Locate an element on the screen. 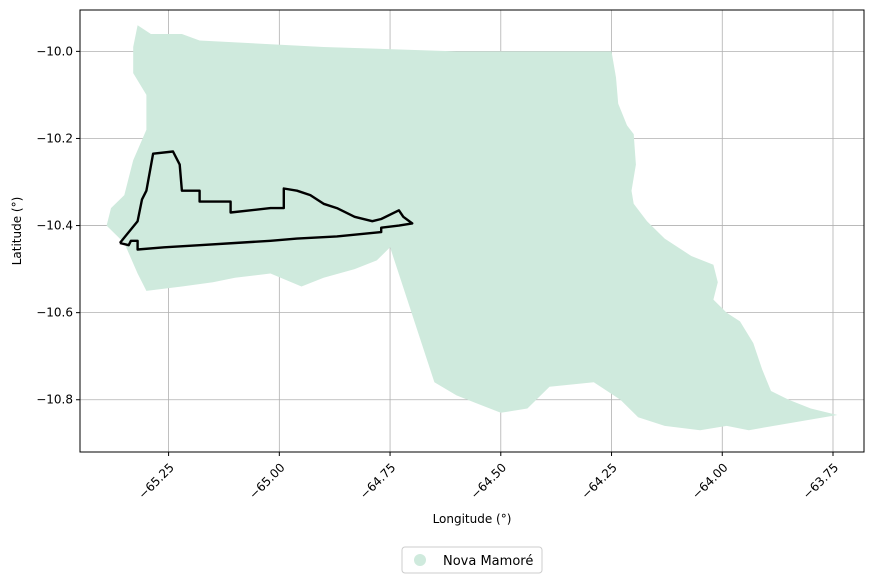  boundary-outline is located at coordinates (266, 200).